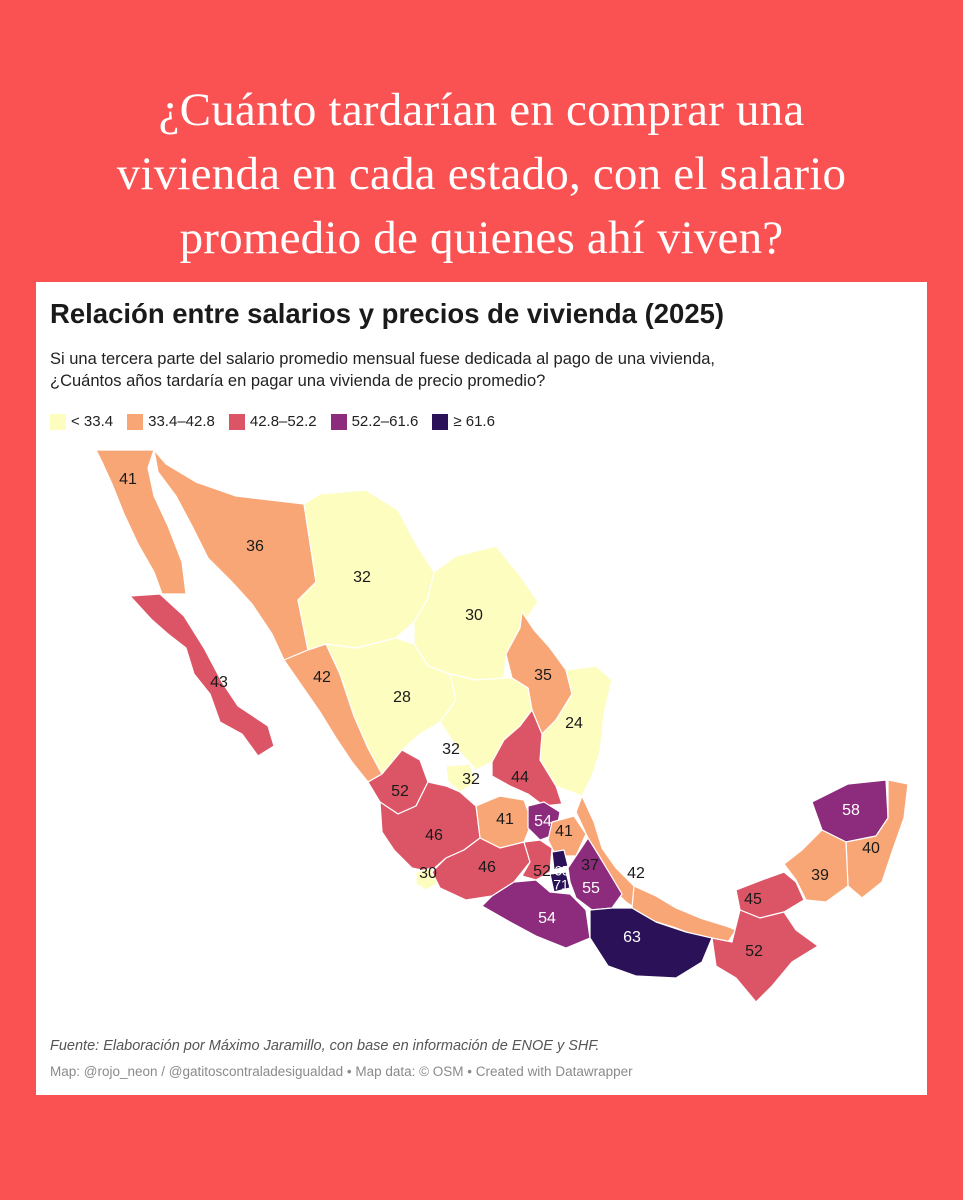 The height and width of the screenshot is (1200, 963). What do you see at coordinates (590, 865) in the screenshot?
I see `state-value-label: 37` at bounding box center [590, 865].